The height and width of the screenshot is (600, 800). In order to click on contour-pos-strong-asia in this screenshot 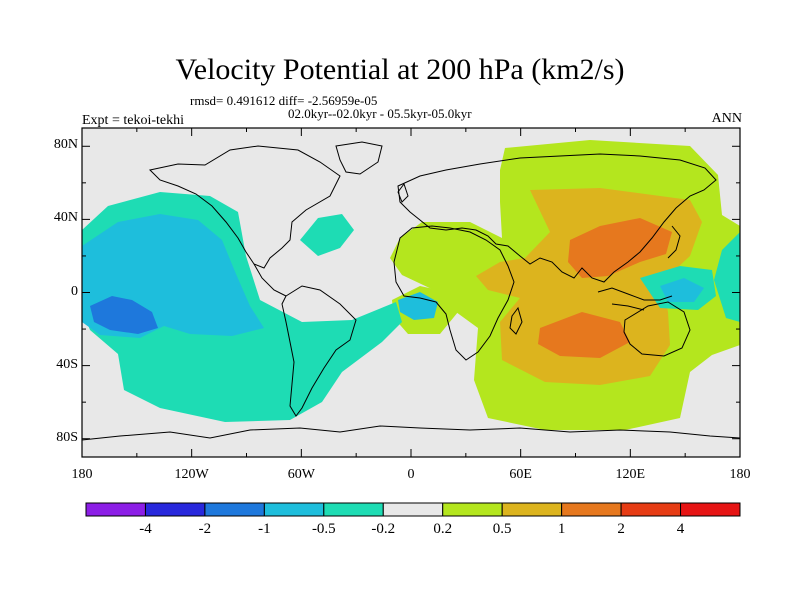, I will do `click(620, 248)`.